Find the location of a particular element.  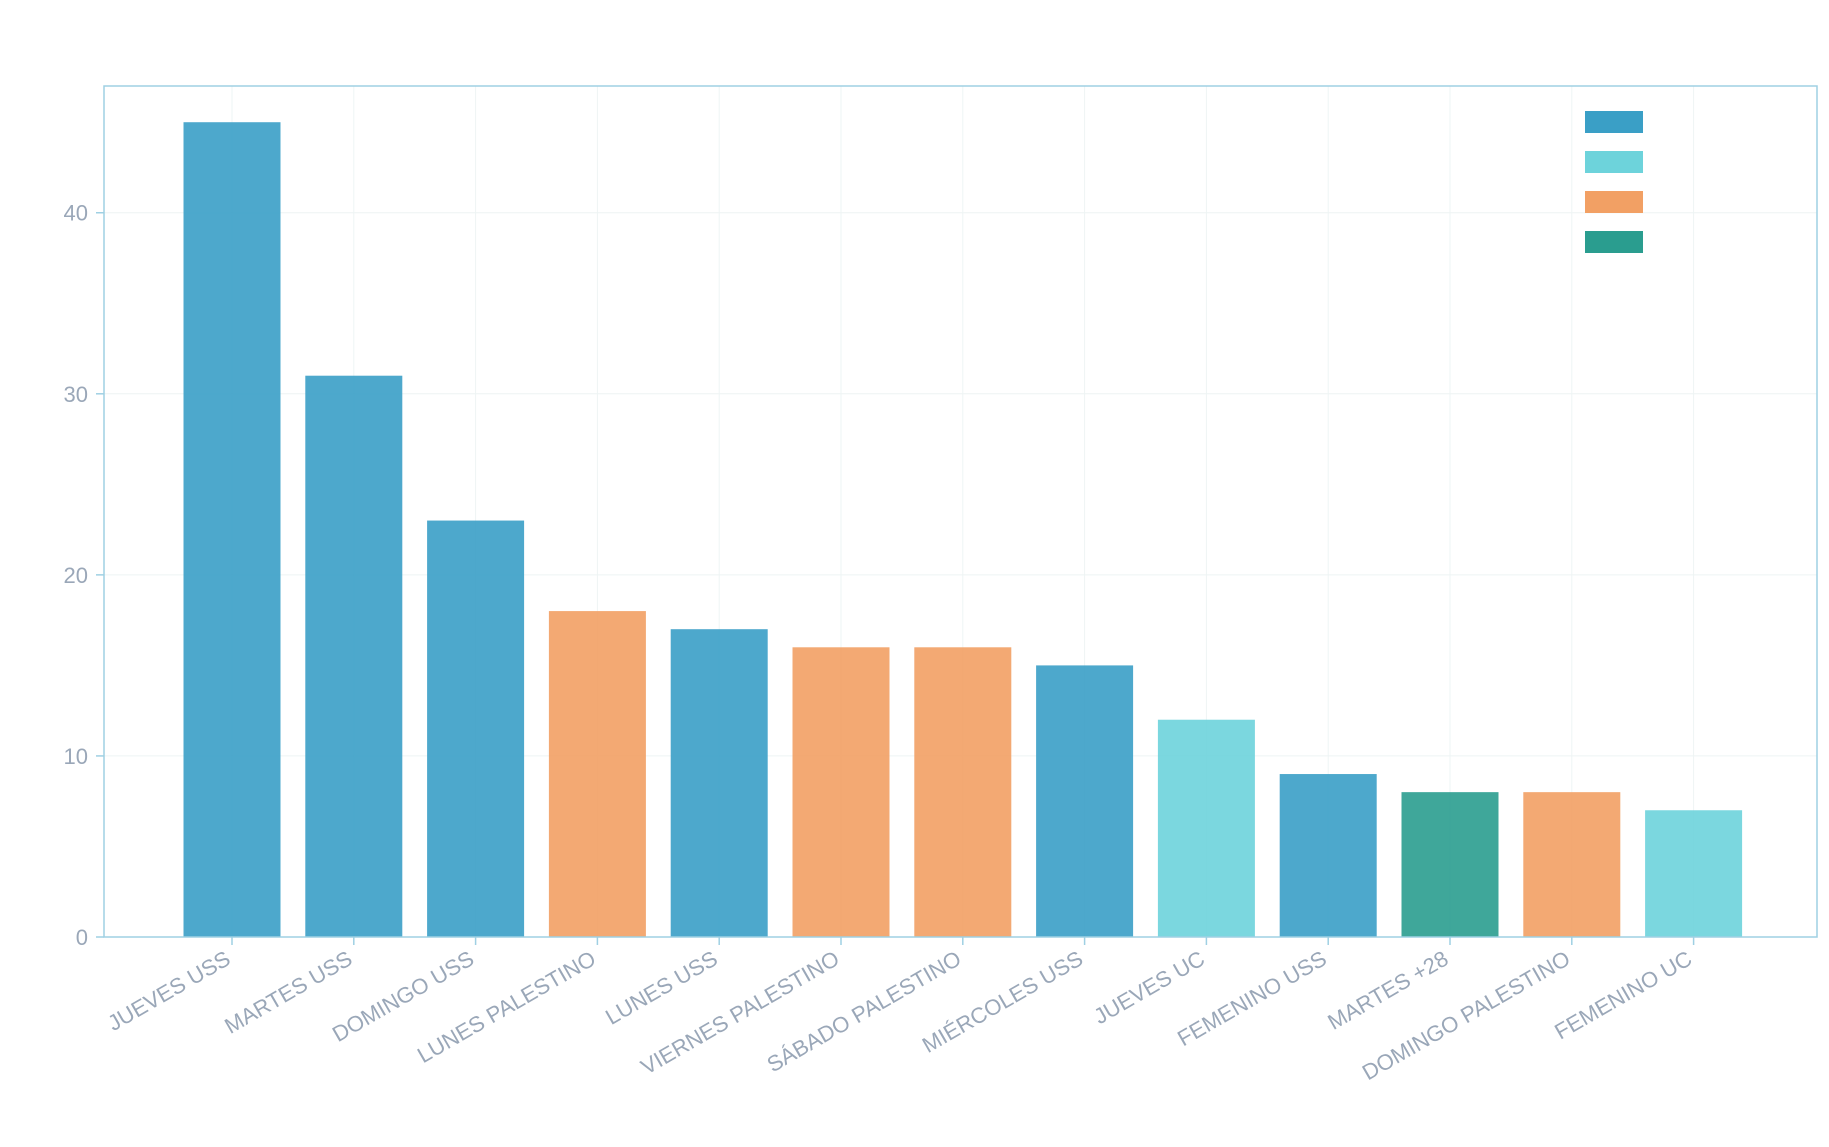

x-tick-label: FEMENINO UC is located at coordinates (1623, 995).